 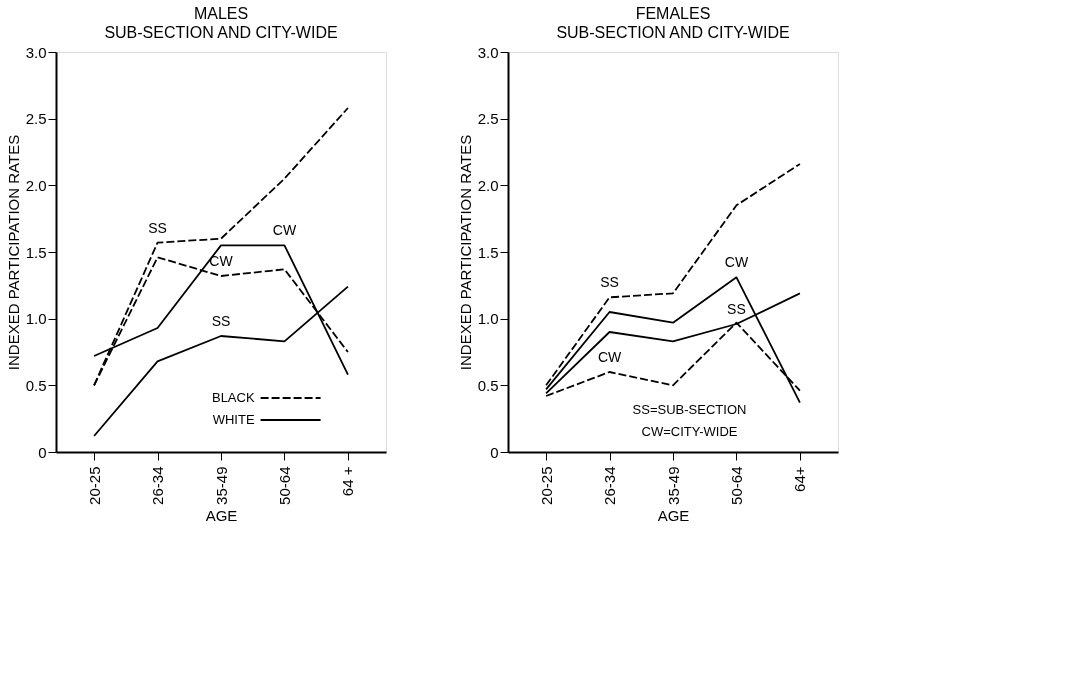 I want to click on annotation: CW=CITY-WIDE, so click(x=689, y=431).